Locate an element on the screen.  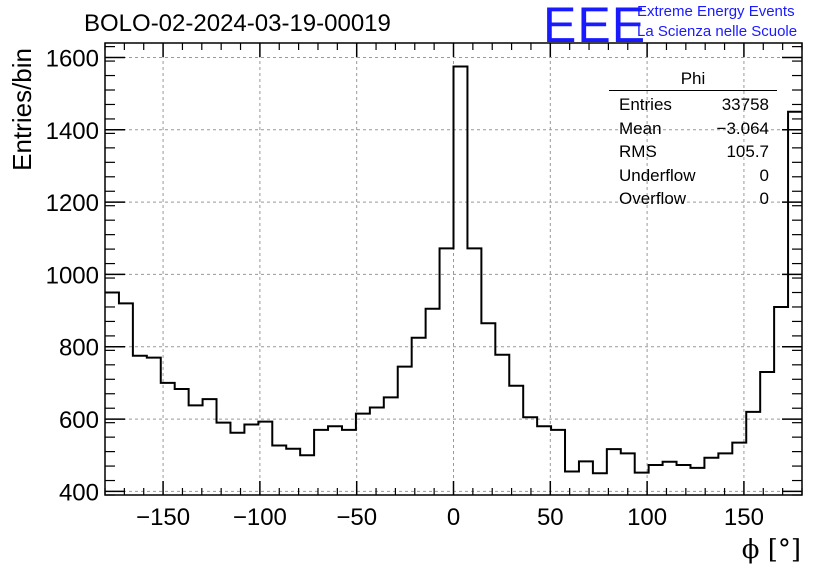
y-tick-label: 600 is located at coordinates (79, 420).